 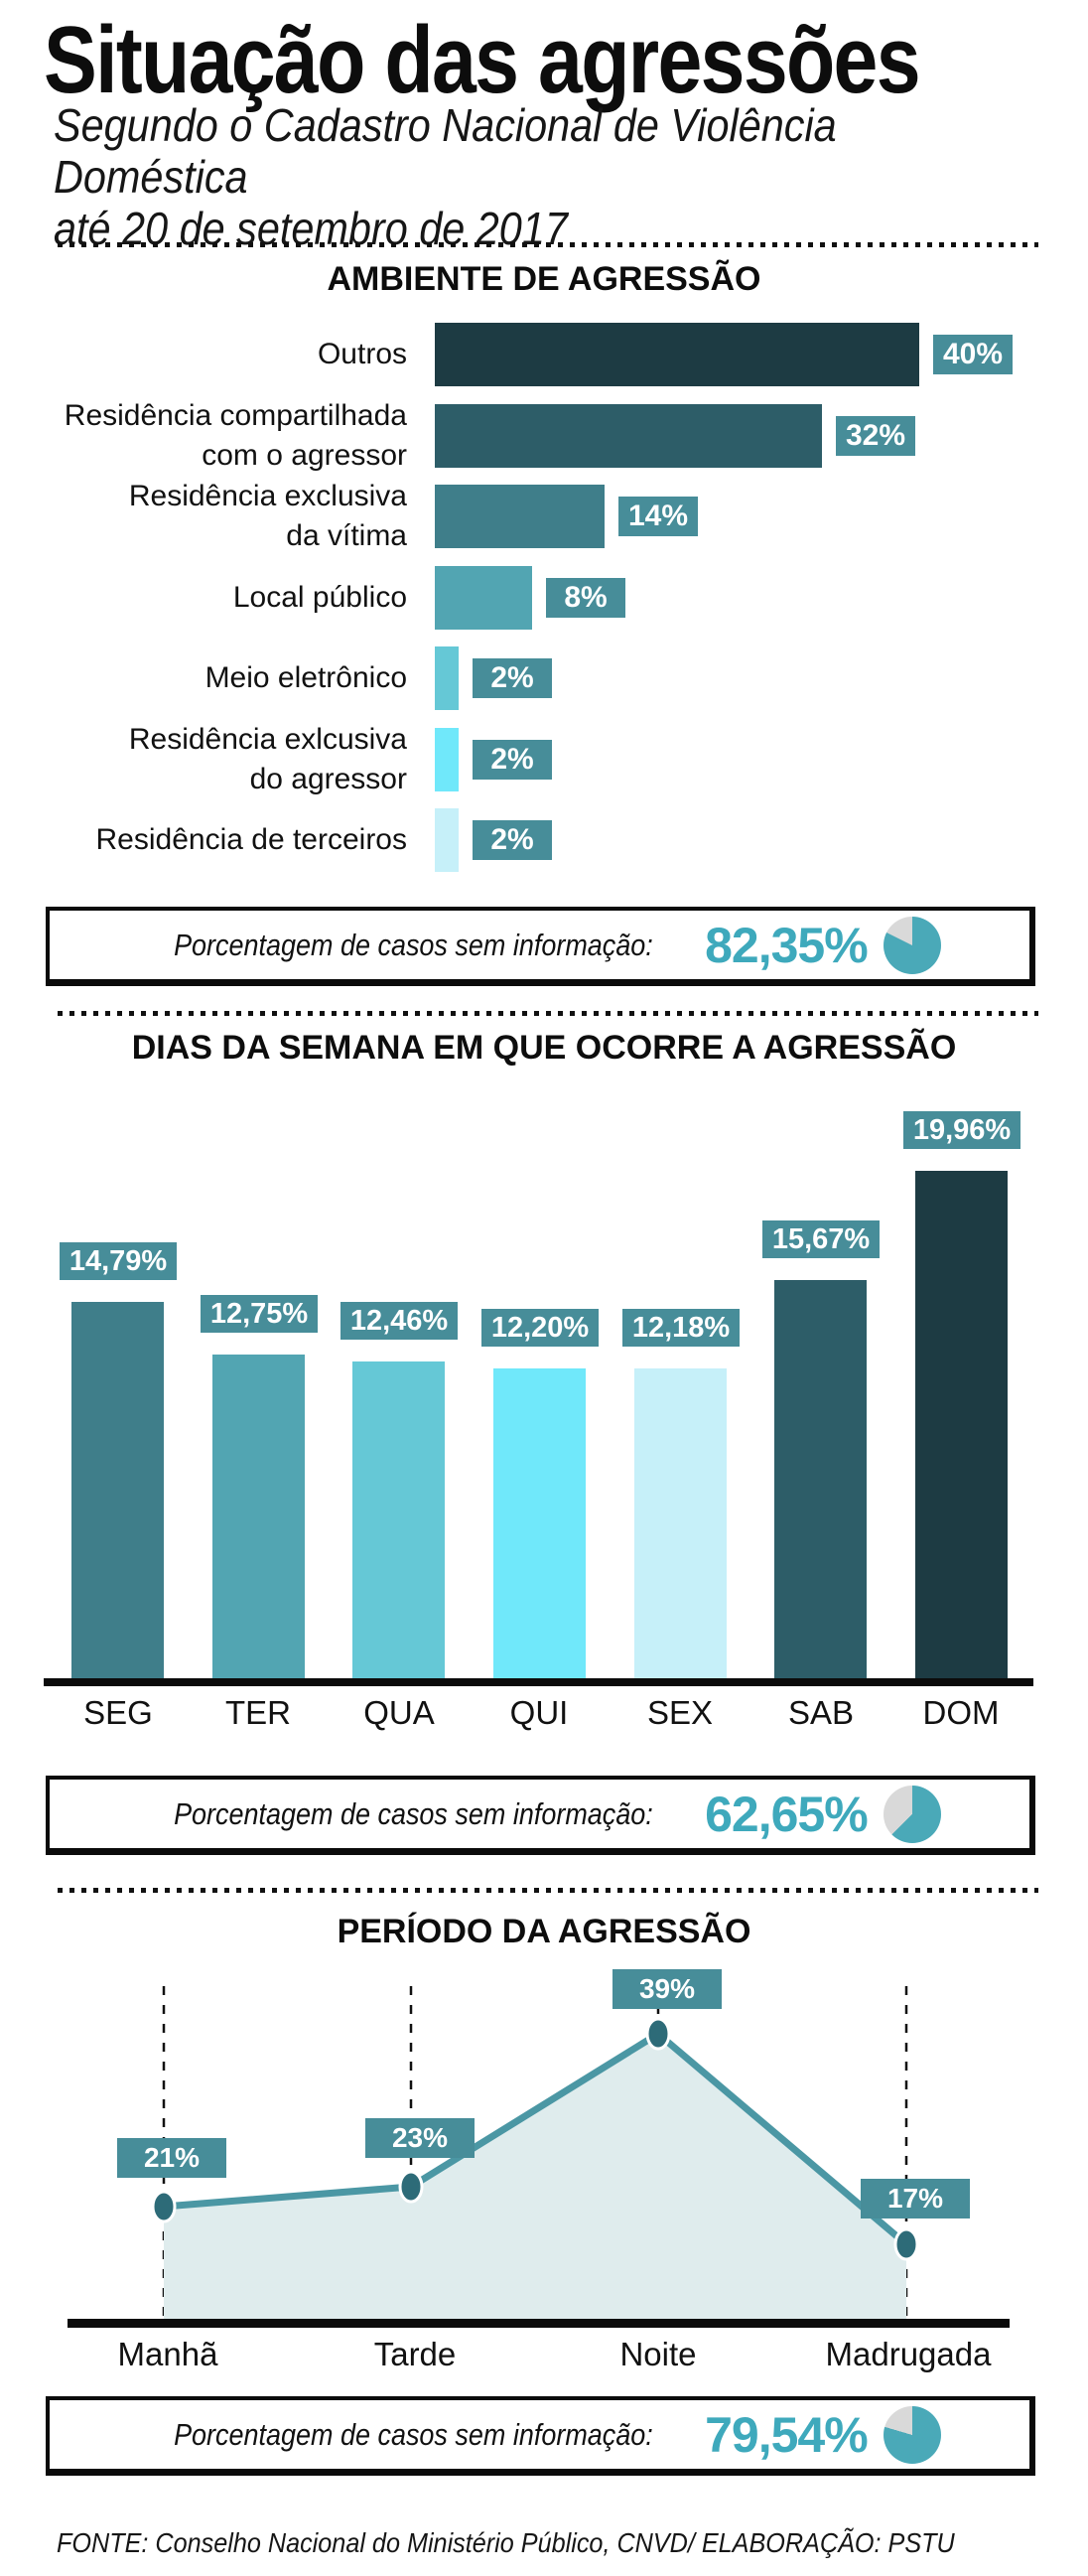 What do you see at coordinates (906, 2244) in the screenshot?
I see `data-point-madrugada` at bounding box center [906, 2244].